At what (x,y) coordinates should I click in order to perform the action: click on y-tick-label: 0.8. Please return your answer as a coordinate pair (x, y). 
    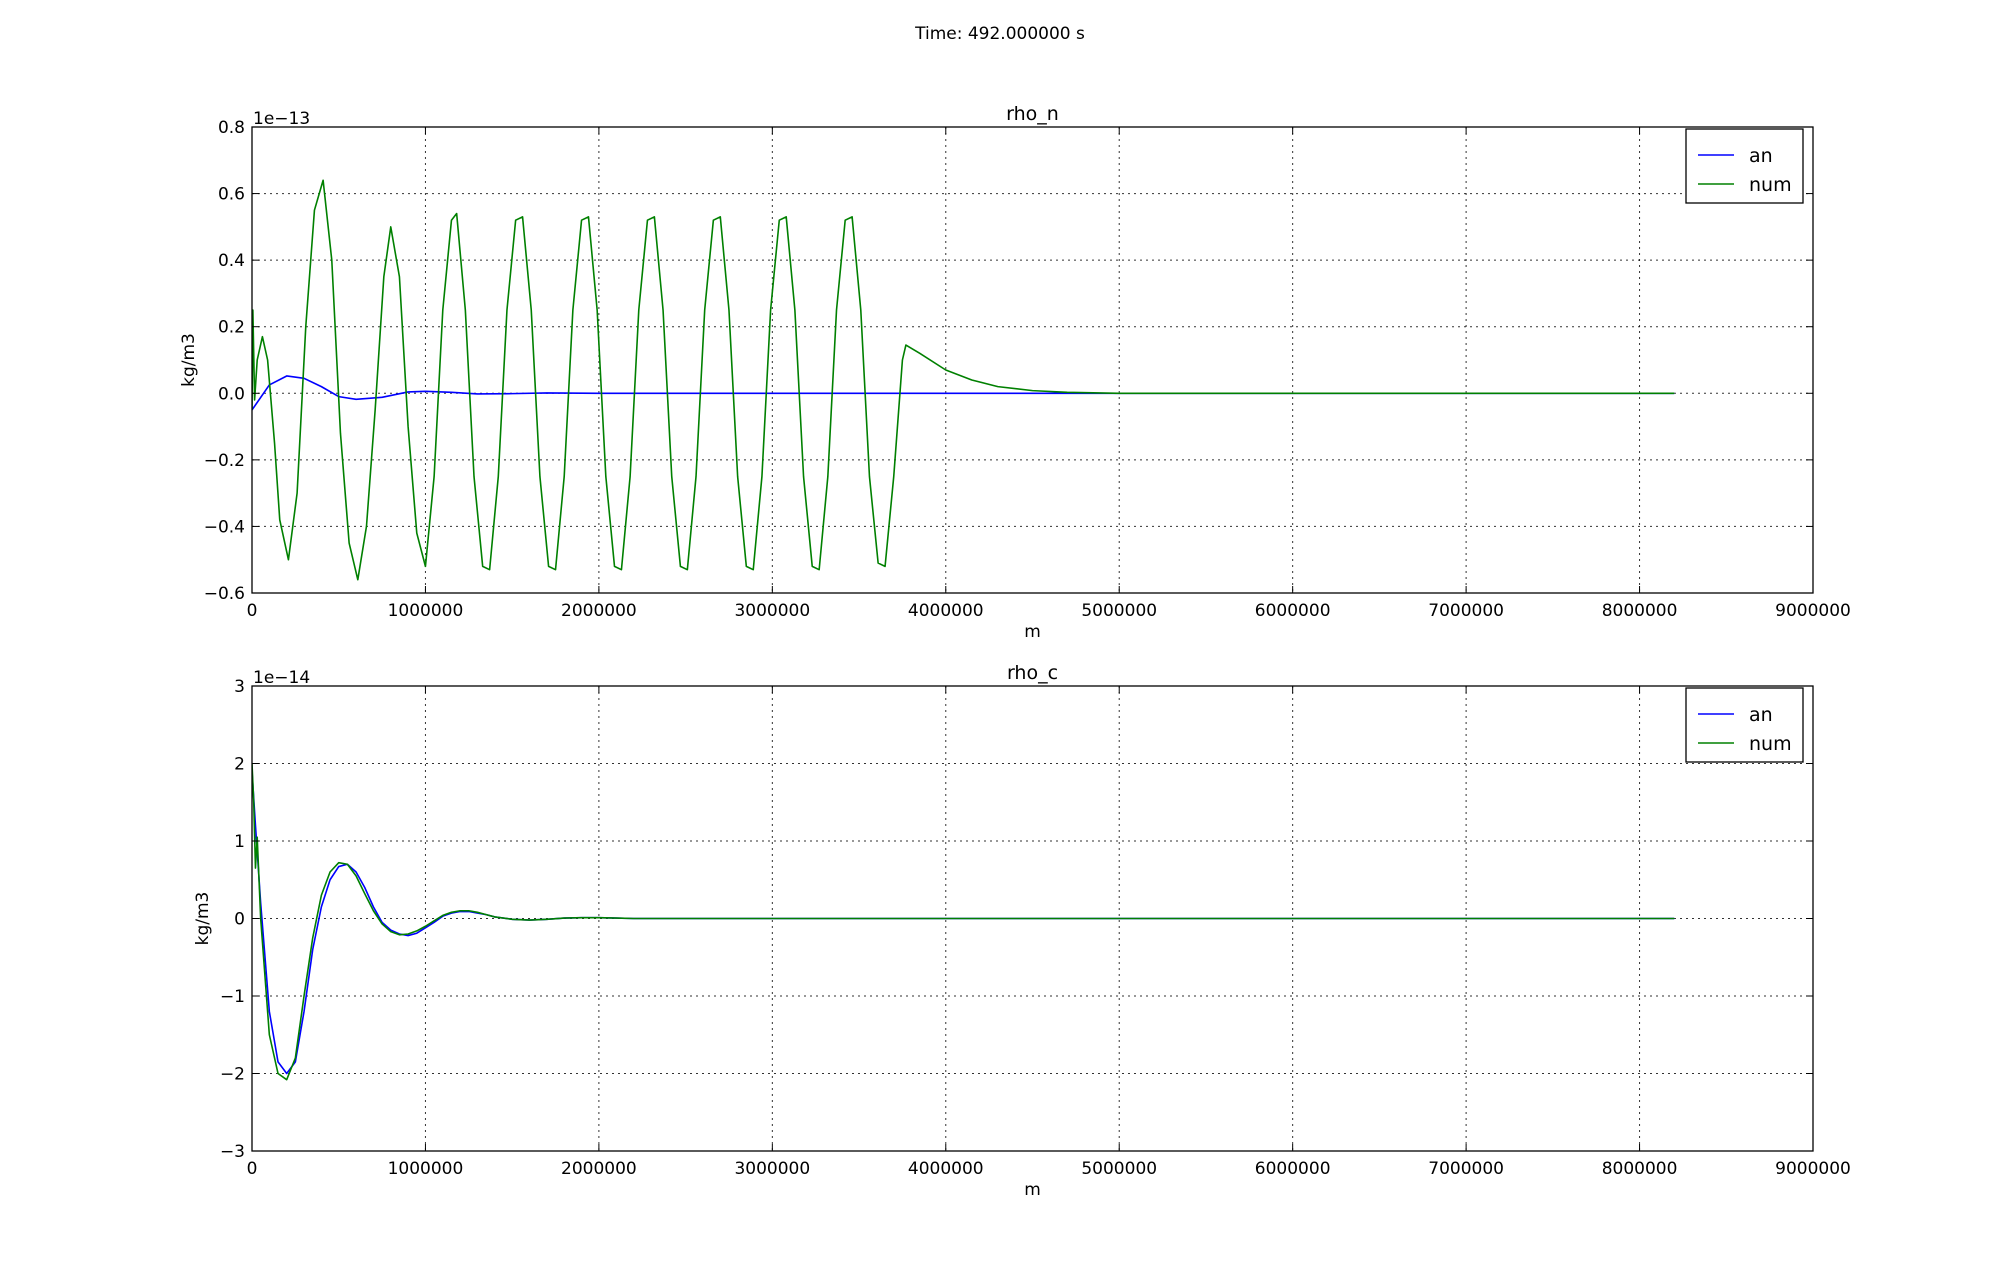
    Looking at the image, I should click on (231, 128).